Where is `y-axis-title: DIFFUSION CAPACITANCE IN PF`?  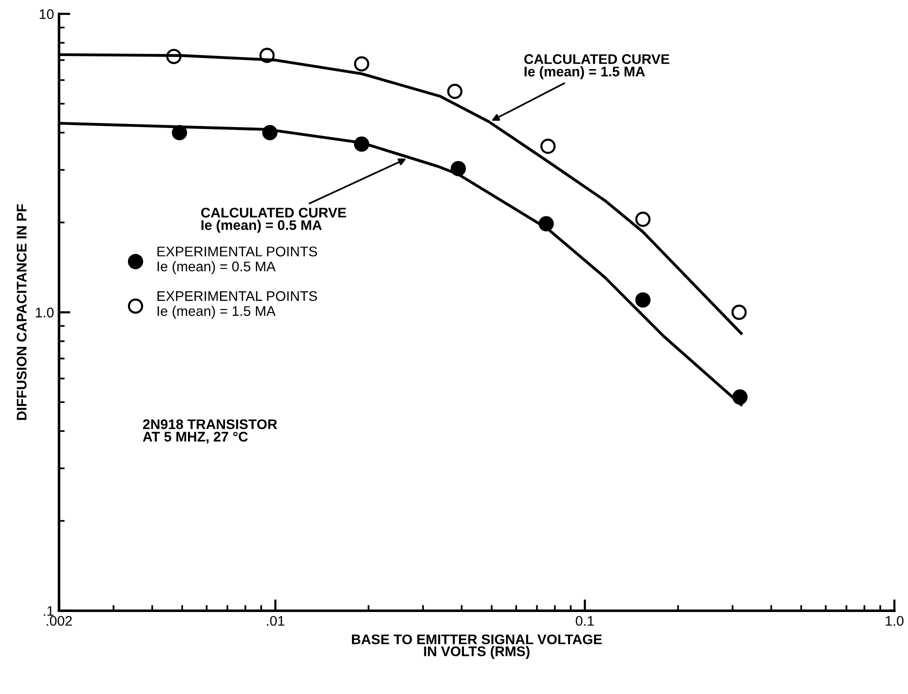
y-axis-title: DIFFUSION CAPACITANCE IN PF is located at coordinates (21, 312).